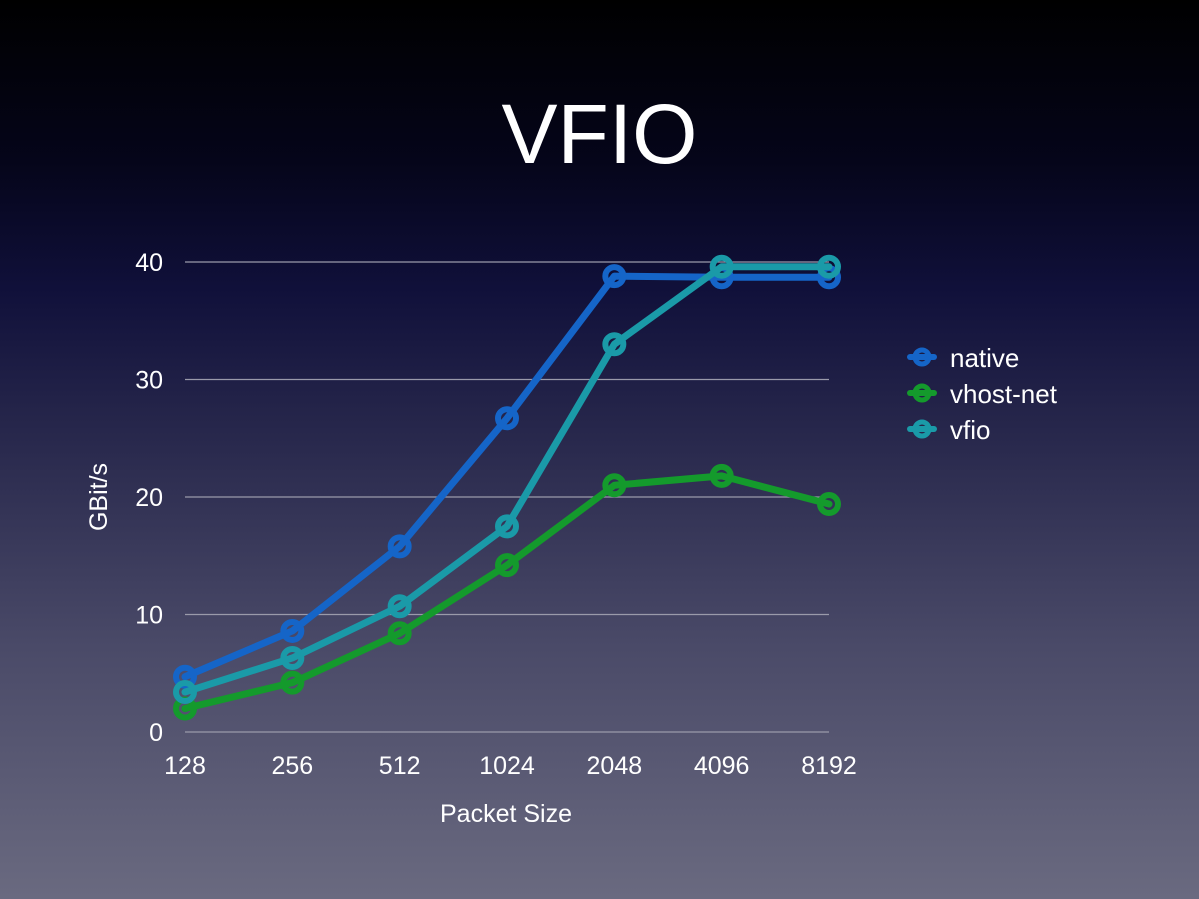  I want to click on legend-item-vfio: vfio, so click(948, 430).